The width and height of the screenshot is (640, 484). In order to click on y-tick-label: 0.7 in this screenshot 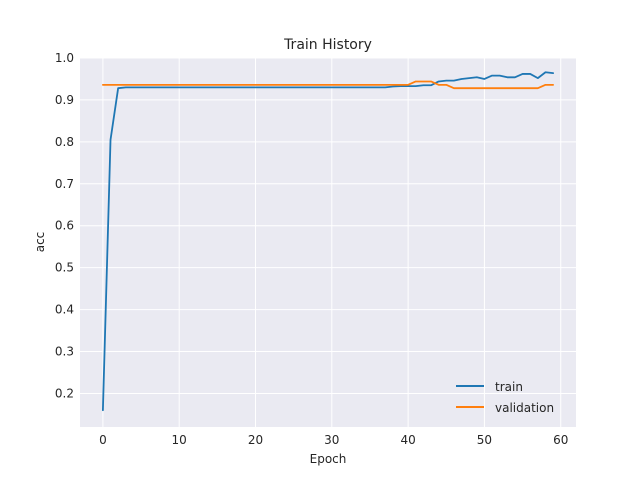, I will do `click(64, 184)`.